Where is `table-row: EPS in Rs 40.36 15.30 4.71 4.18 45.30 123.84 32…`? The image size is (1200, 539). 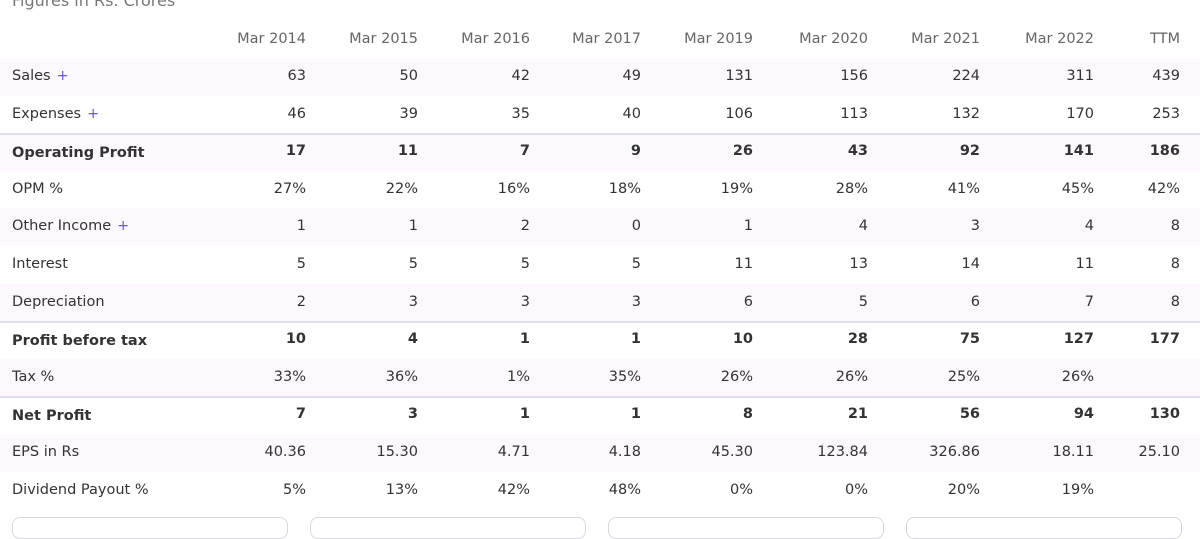 table-row: EPS in Rs 40.36 15.30 4.71 4.18 45.30 123.84 32… is located at coordinates (600, 453).